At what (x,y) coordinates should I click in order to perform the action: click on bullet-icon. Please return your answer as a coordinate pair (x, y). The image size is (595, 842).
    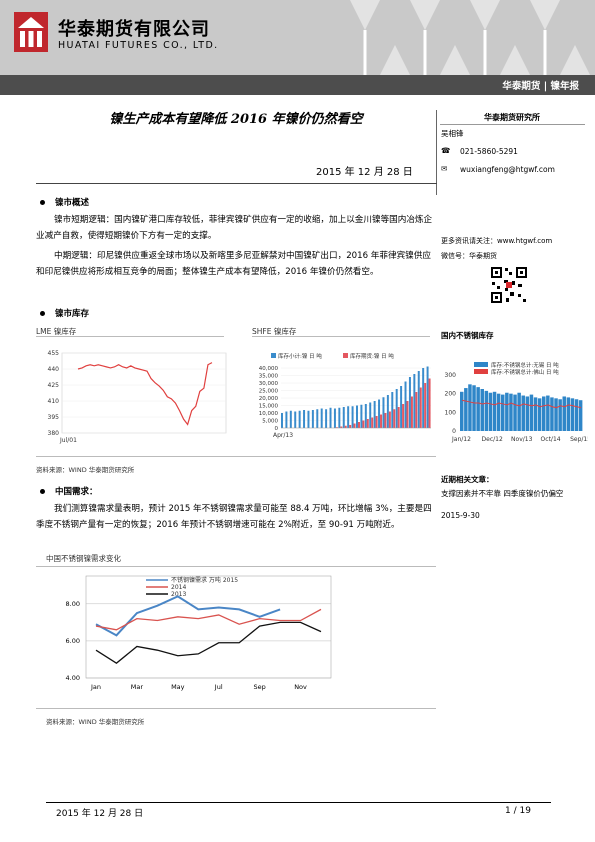
    Looking at the image, I should click on (42, 313).